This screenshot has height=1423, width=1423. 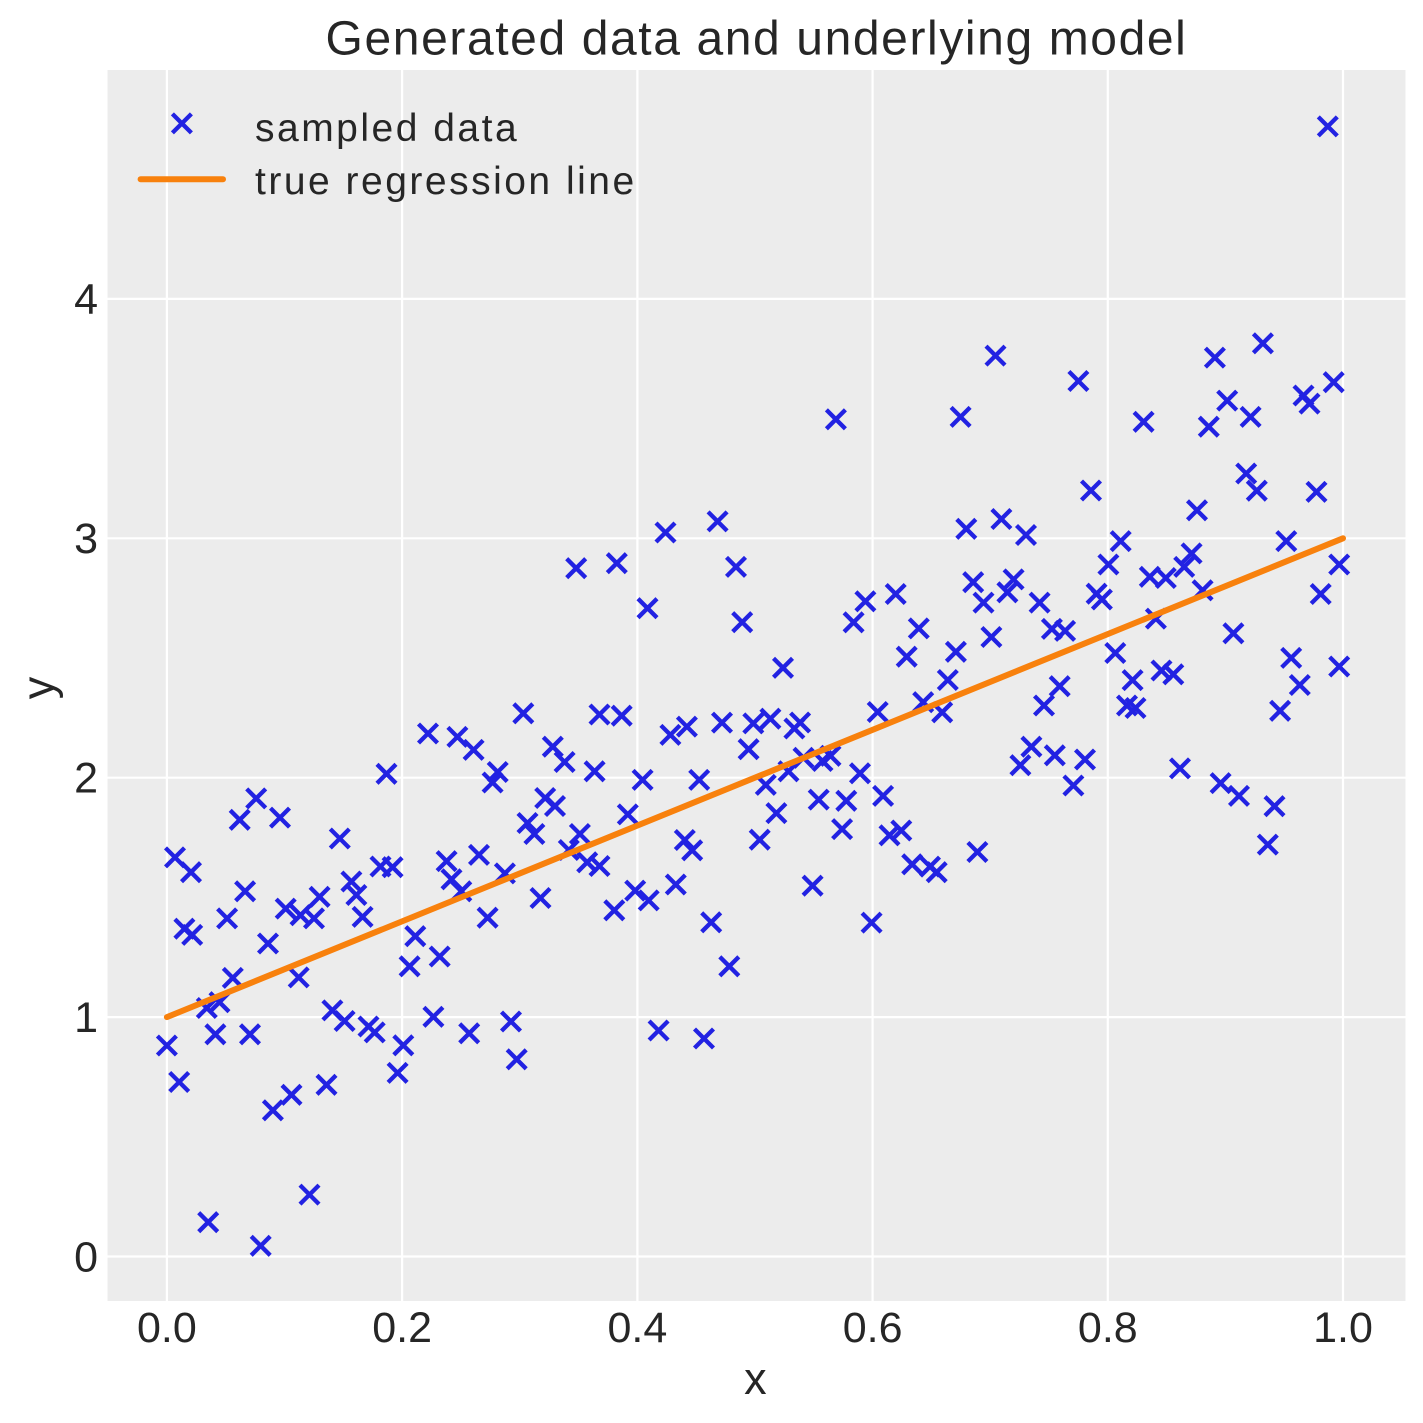 What do you see at coordinates (387, 128) in the screenshot?
I see `svg-text: sampled data` at bounding box center [387, 128].